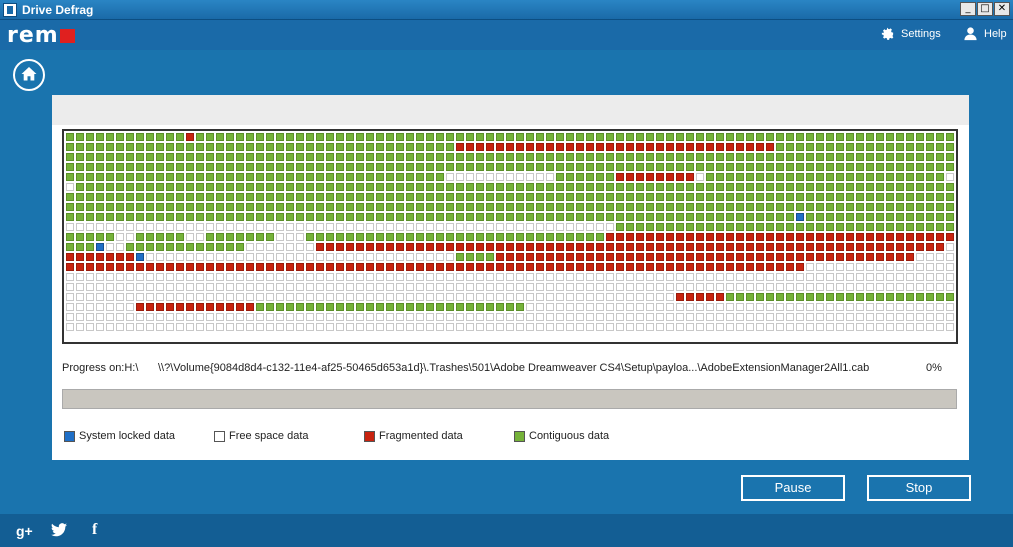  What do you see at coordinates (59, 531) in the screenshot?
I see `twitter-icon` at bounding box center [59, 531].